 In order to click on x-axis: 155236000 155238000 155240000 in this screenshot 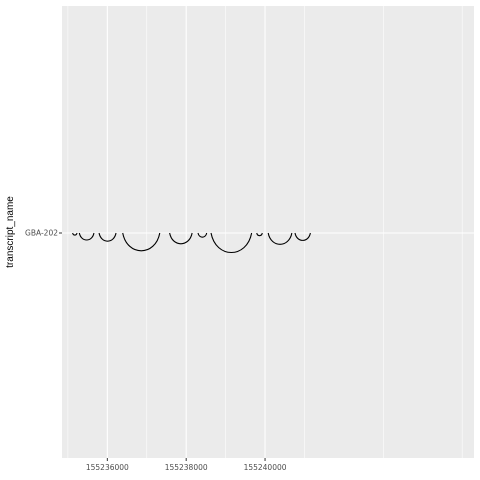, I will do `click(186, 465)`.